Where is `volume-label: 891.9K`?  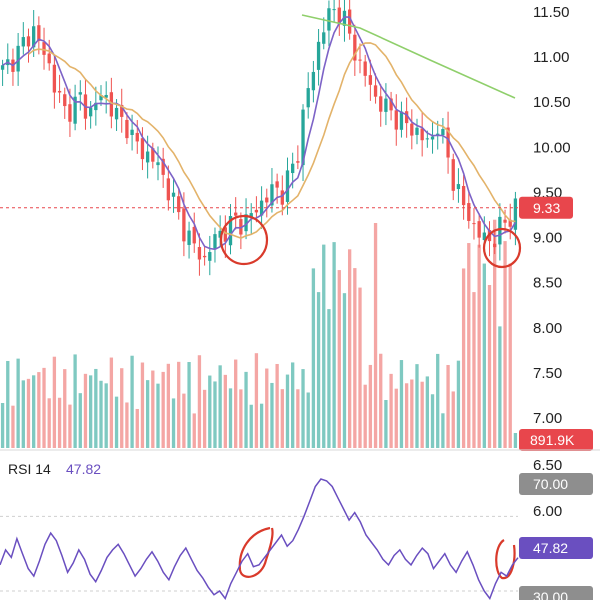 volume-label: 891.9K is located at coordinates (552, 440).